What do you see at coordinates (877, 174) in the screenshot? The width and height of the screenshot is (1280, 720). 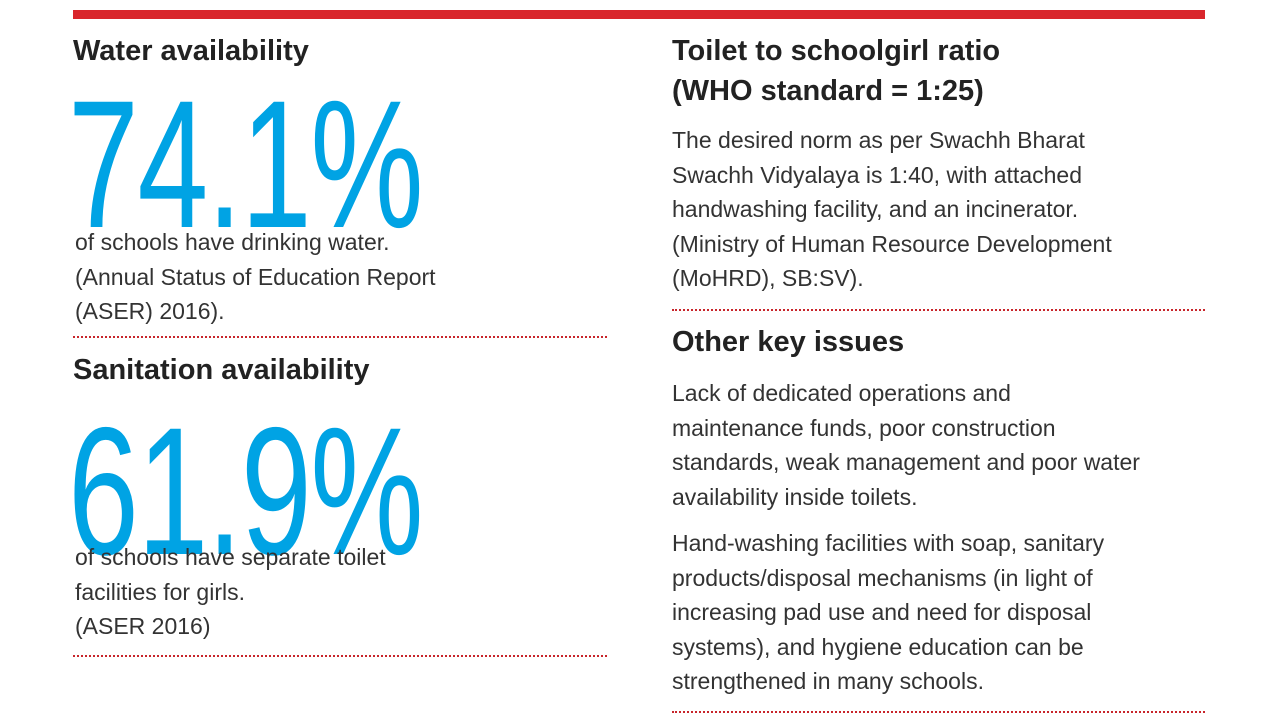 I see `text-line: Swachh Vidyalaya is 1:40, with attached` at bounding box center [877, 174].